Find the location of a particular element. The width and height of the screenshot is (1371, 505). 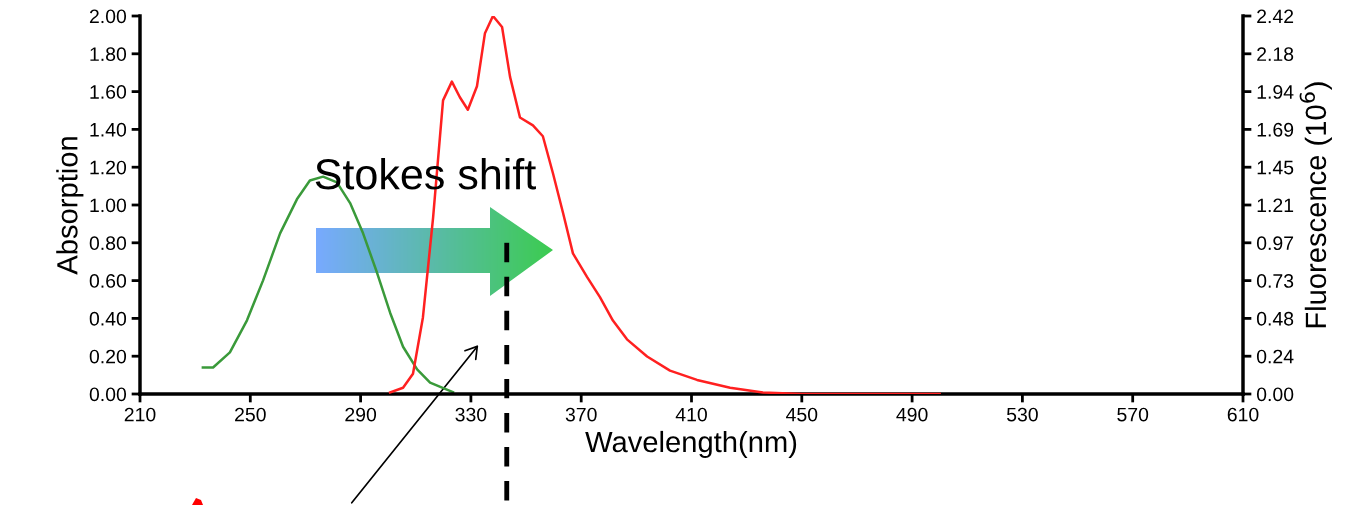

x-tick-label: 530 is located at coordinates (1022, 414).